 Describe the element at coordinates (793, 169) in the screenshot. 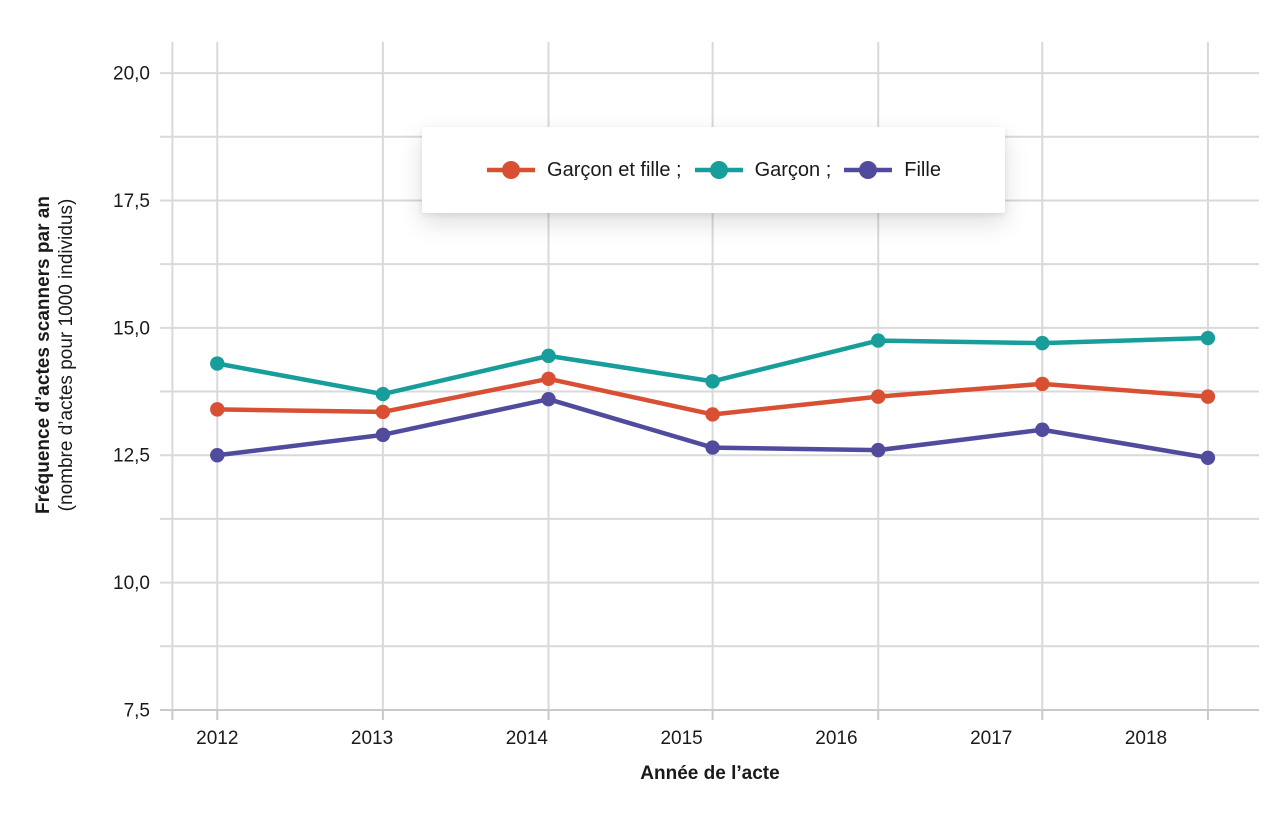

I see `legend-label: Garçon ;` at that location.